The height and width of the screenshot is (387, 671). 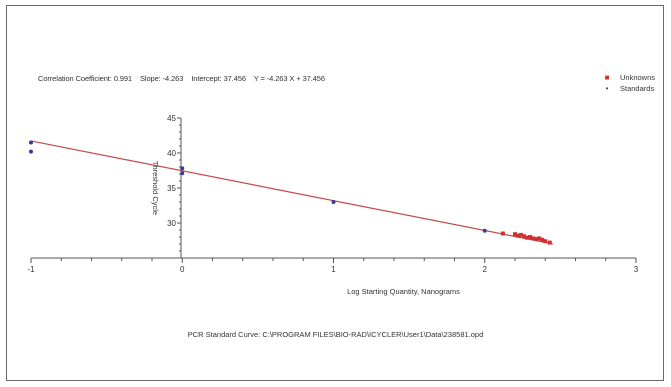 What do you see at coordinates (31, 269) in the screenshot?
I see `x-tick-label: -1` at bounding box center [31, 269].